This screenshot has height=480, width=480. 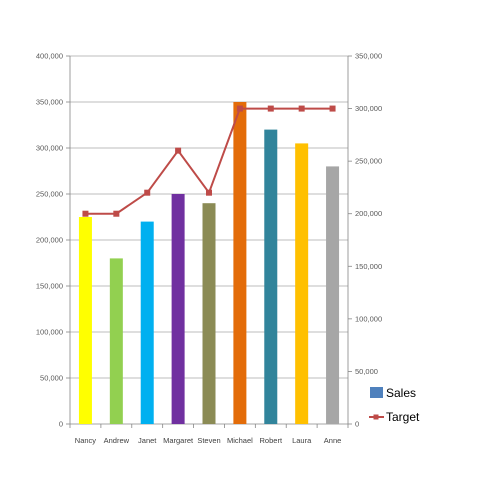 What do you see at coordinates (49, 286) in the screenshot?
I see `left-tick-label: 150,000` at bounding box center [49, 286].